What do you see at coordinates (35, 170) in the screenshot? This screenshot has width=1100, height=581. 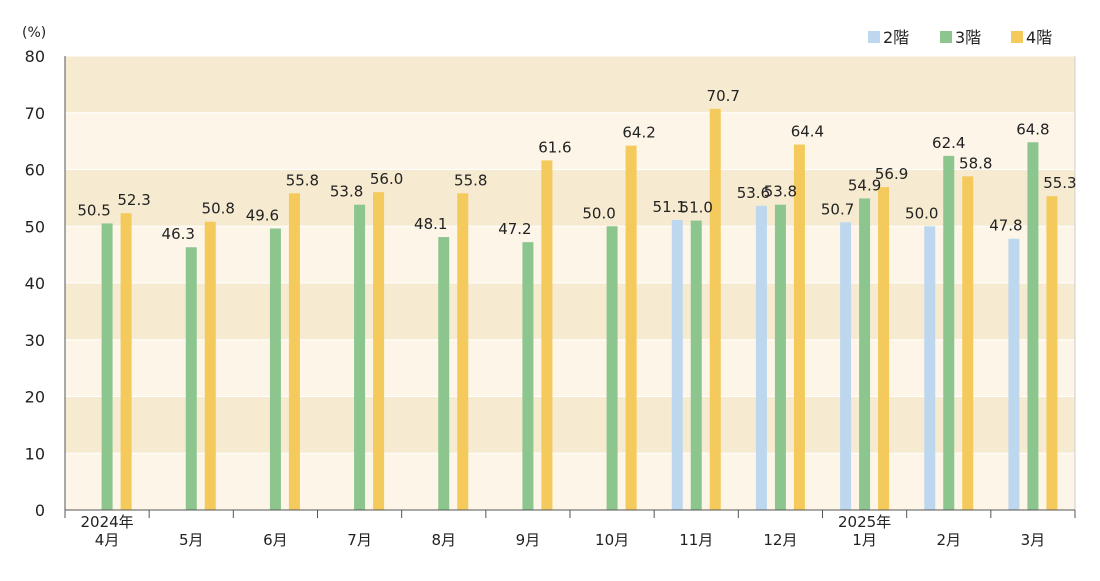 I see `y-tick-label: 60` at bounding box center [35, 170].